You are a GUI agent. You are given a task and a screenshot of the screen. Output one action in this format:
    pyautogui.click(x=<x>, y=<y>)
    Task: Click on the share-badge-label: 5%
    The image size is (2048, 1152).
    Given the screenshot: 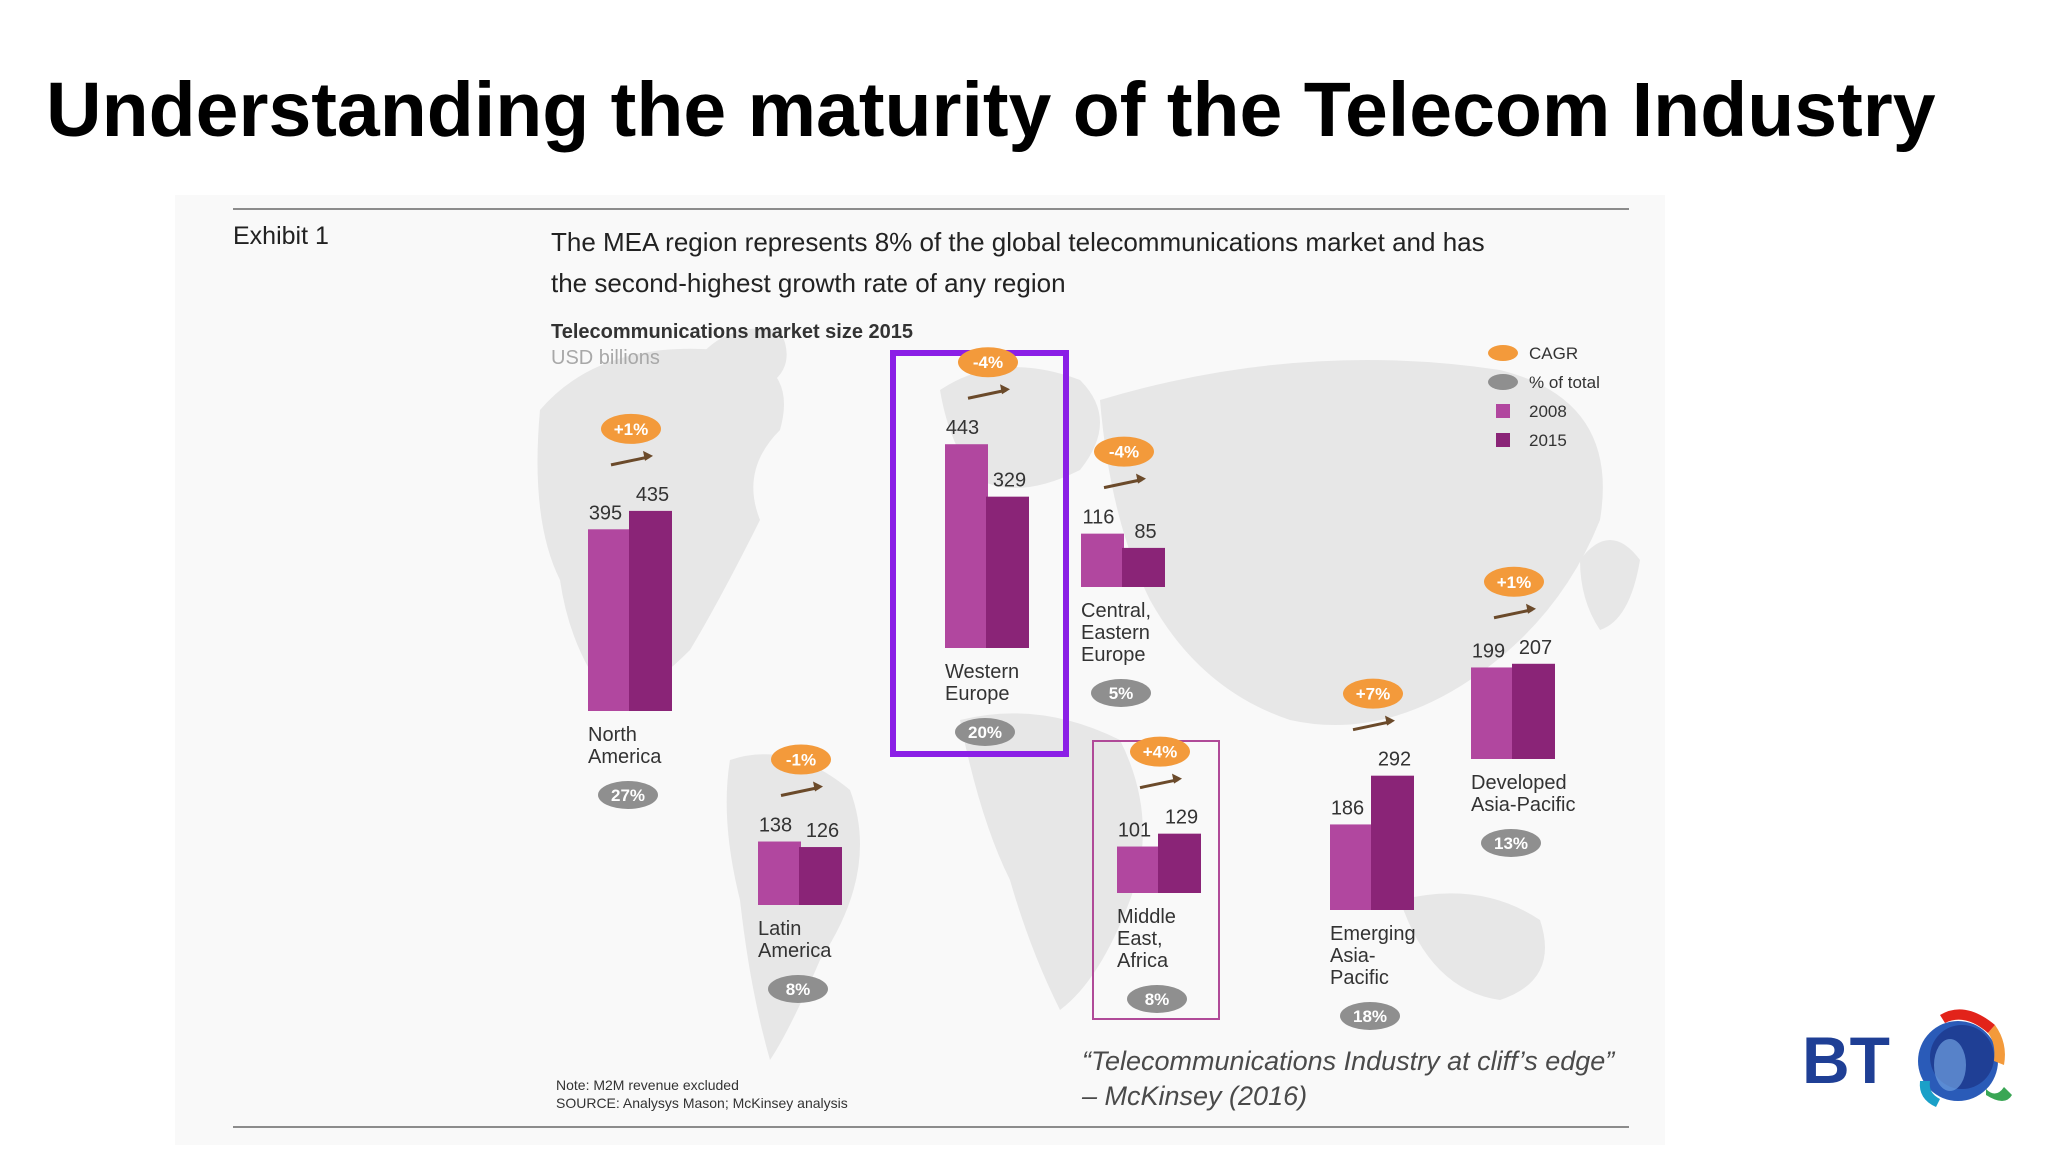 What is the action you would take?
    pyautogui.click(x=1121, y=693)
    